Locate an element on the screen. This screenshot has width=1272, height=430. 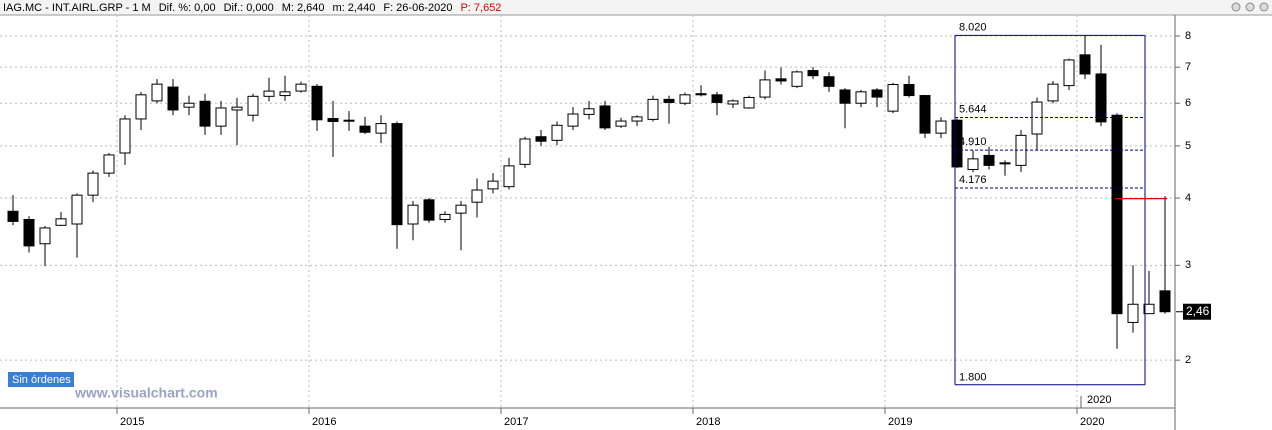
watermark: www.visualchart.com is located at coordinates (146, 393).